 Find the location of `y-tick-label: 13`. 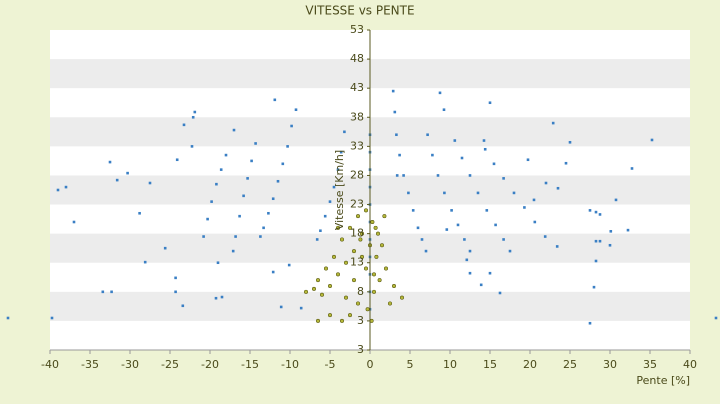

y-tick-label: 13 is located at coordinates (357, 262).